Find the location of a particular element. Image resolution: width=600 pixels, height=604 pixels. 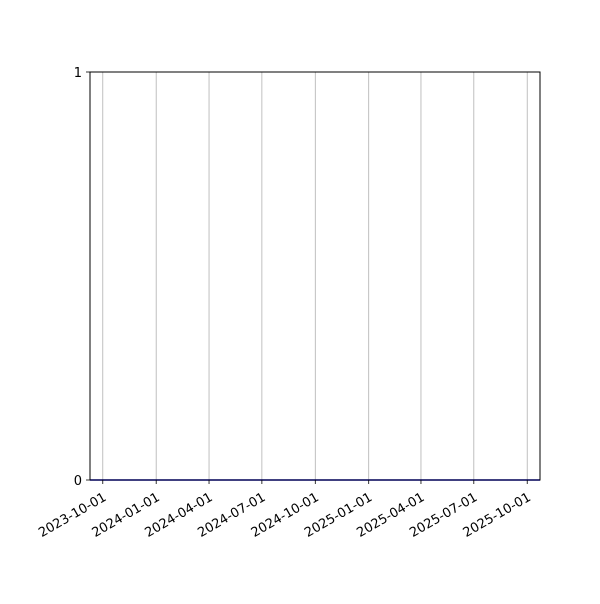

y-tick-label: 0 is located at coordinates (78, 481).